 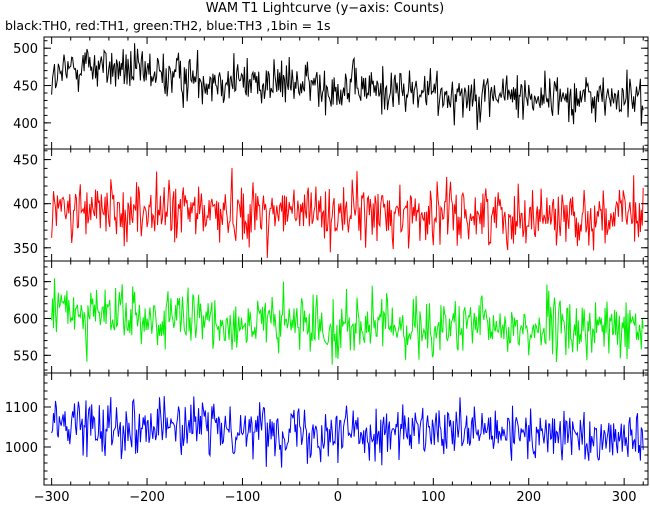 What do you see at coordinates (325, 8) in the screenshot?
I see `chart-title: WAM T1 Lightcurve (y−axis: Counts)` at bounding box center [325, 8].